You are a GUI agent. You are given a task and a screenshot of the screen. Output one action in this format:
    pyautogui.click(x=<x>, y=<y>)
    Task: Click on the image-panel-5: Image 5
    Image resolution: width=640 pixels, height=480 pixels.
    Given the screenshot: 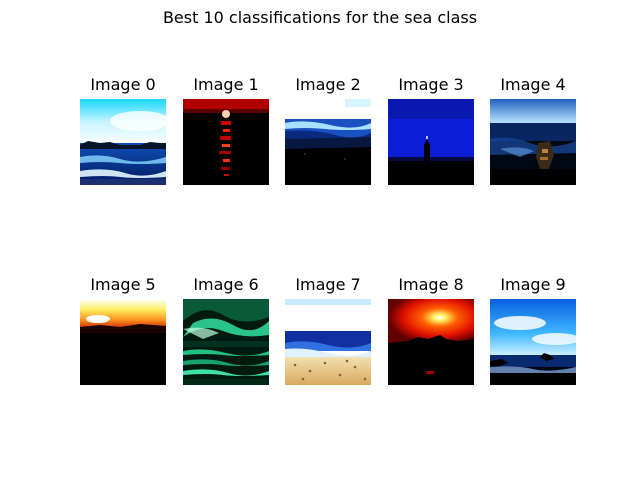 What is the action you would take?
    pyautogui.click(x=123, y=331)
    